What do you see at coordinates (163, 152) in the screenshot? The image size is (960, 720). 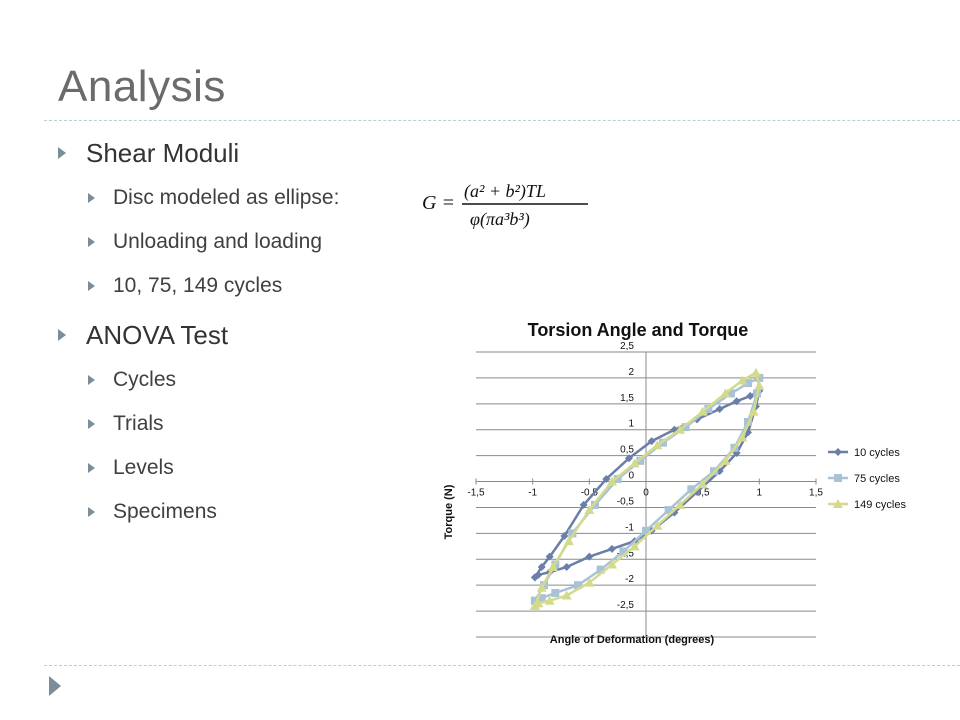 I see `bullet-label: Shear Moduli` at bounding box center [163, 152].